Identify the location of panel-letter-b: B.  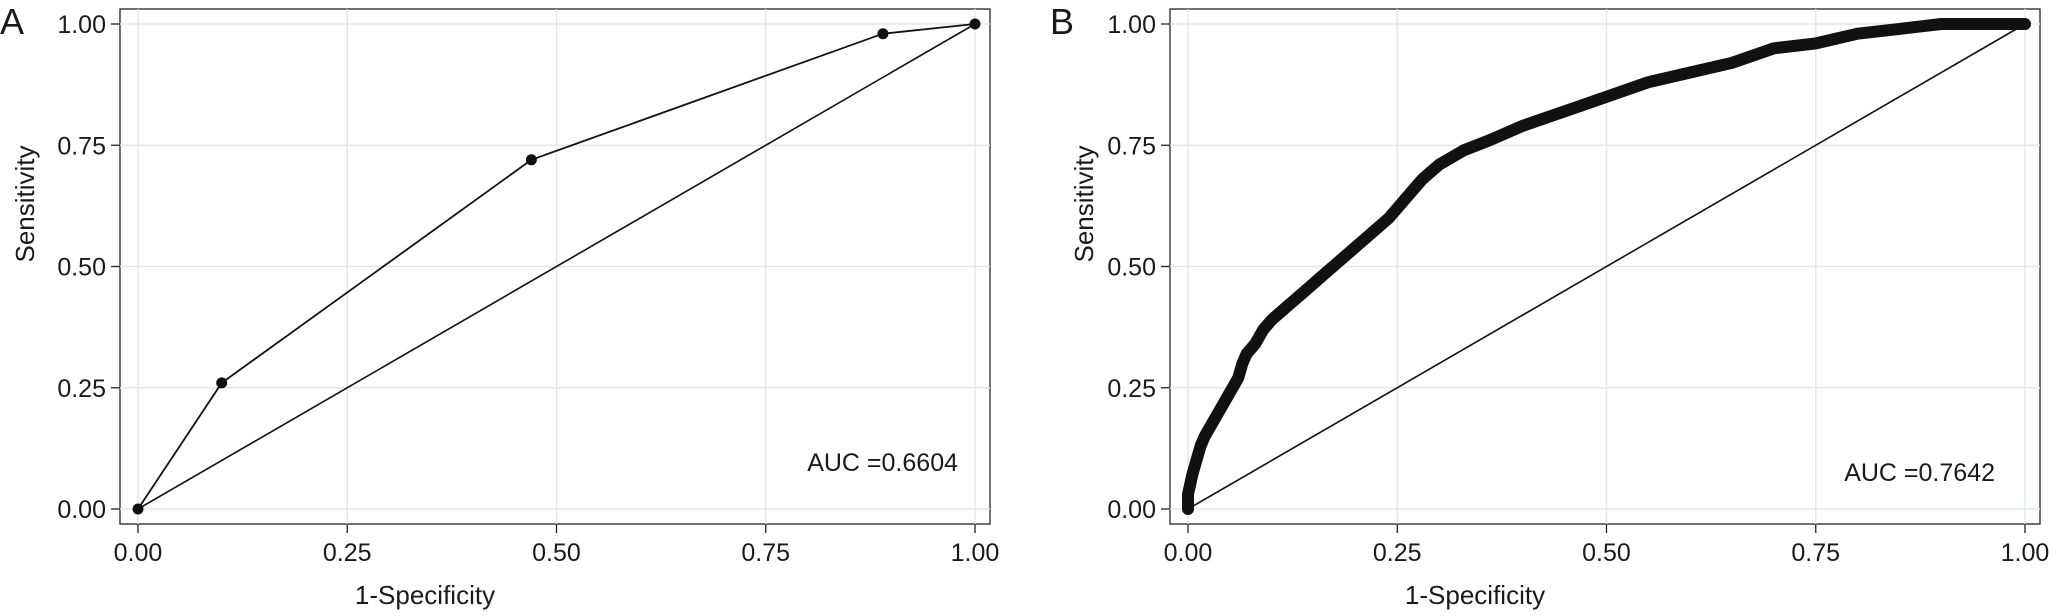
(1062, 21).